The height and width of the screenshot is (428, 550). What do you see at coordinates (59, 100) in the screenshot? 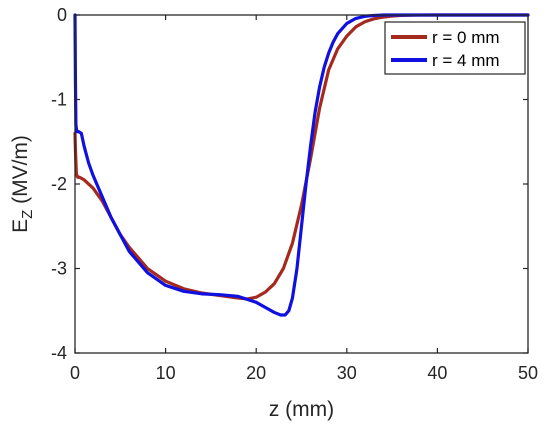
I see `y-tick-label: -1` at bounding box center [59, 100].